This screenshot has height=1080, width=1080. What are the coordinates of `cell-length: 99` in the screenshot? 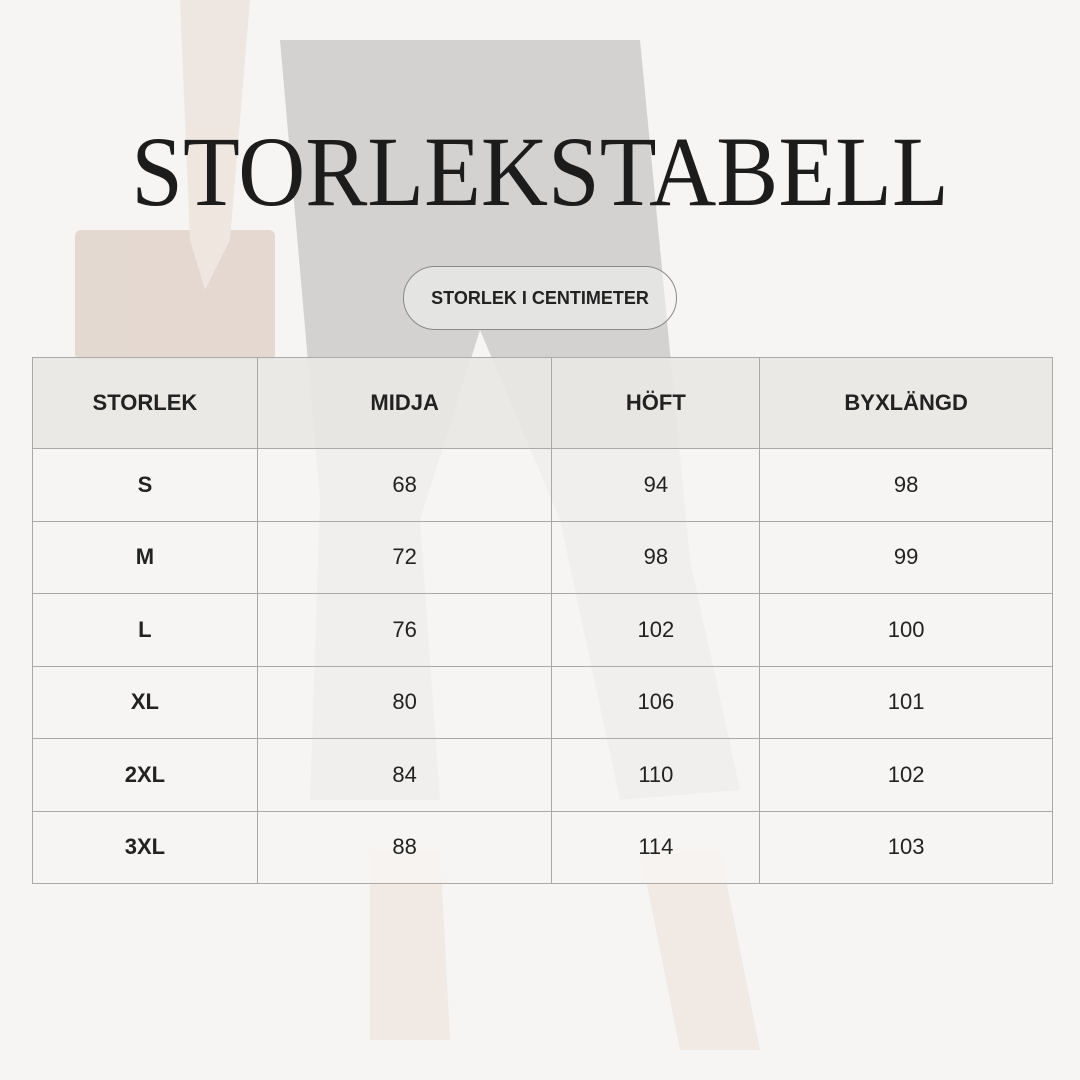 It's located at (906, 557).